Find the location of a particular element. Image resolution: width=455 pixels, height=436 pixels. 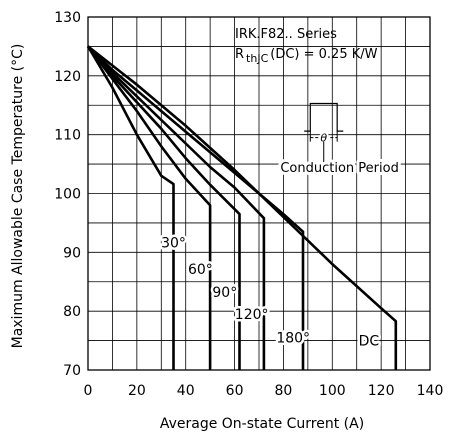

conduction-period-inset: θ Conduction Period is located at coordinates (339, 140).